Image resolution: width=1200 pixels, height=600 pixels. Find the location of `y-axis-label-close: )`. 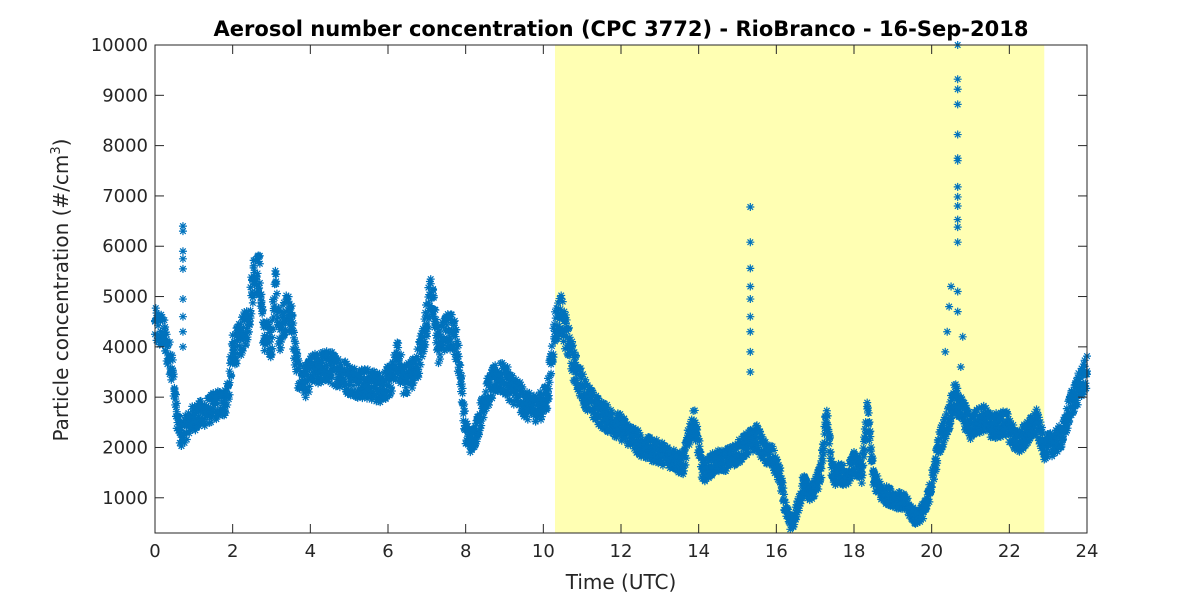

y-axis-label-close: ) is located at coordinates (61, 143).